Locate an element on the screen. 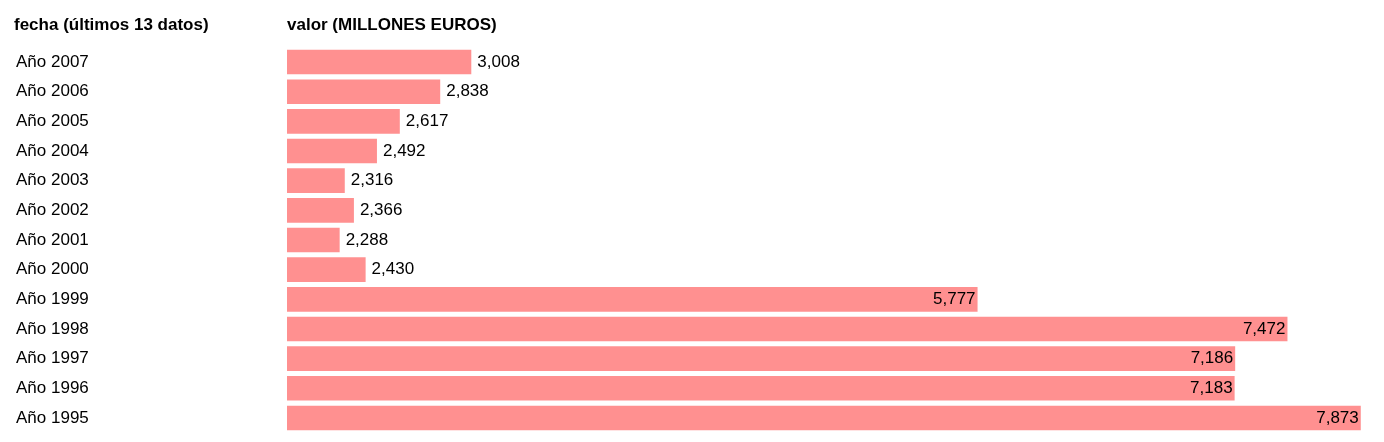  y-tick-label: Año 1995 is located at coordinates (52, 417).